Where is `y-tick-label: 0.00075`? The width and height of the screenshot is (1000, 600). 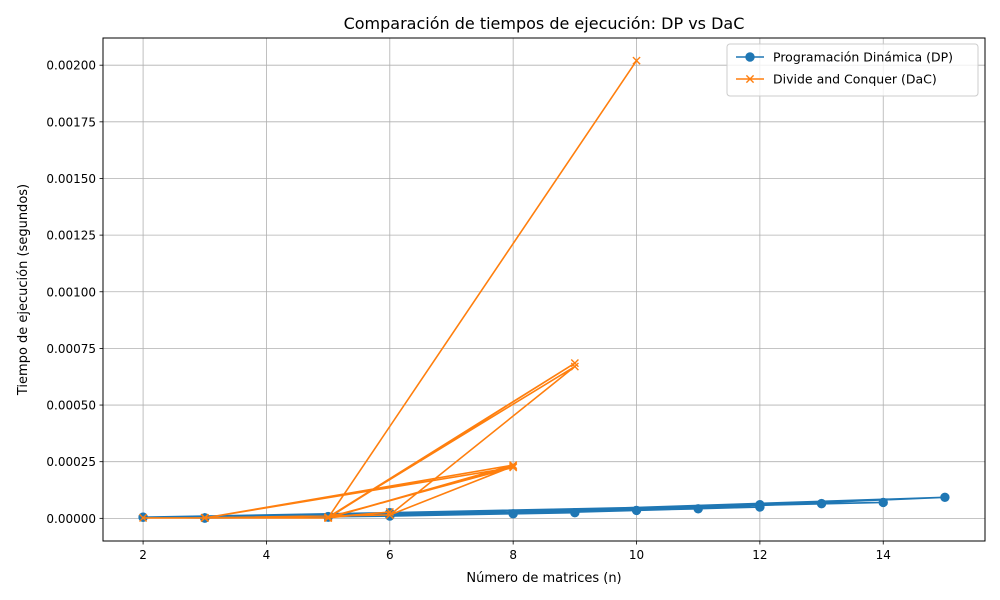 y-tick-label: 0.00075 is located at coordinates (71, 349).